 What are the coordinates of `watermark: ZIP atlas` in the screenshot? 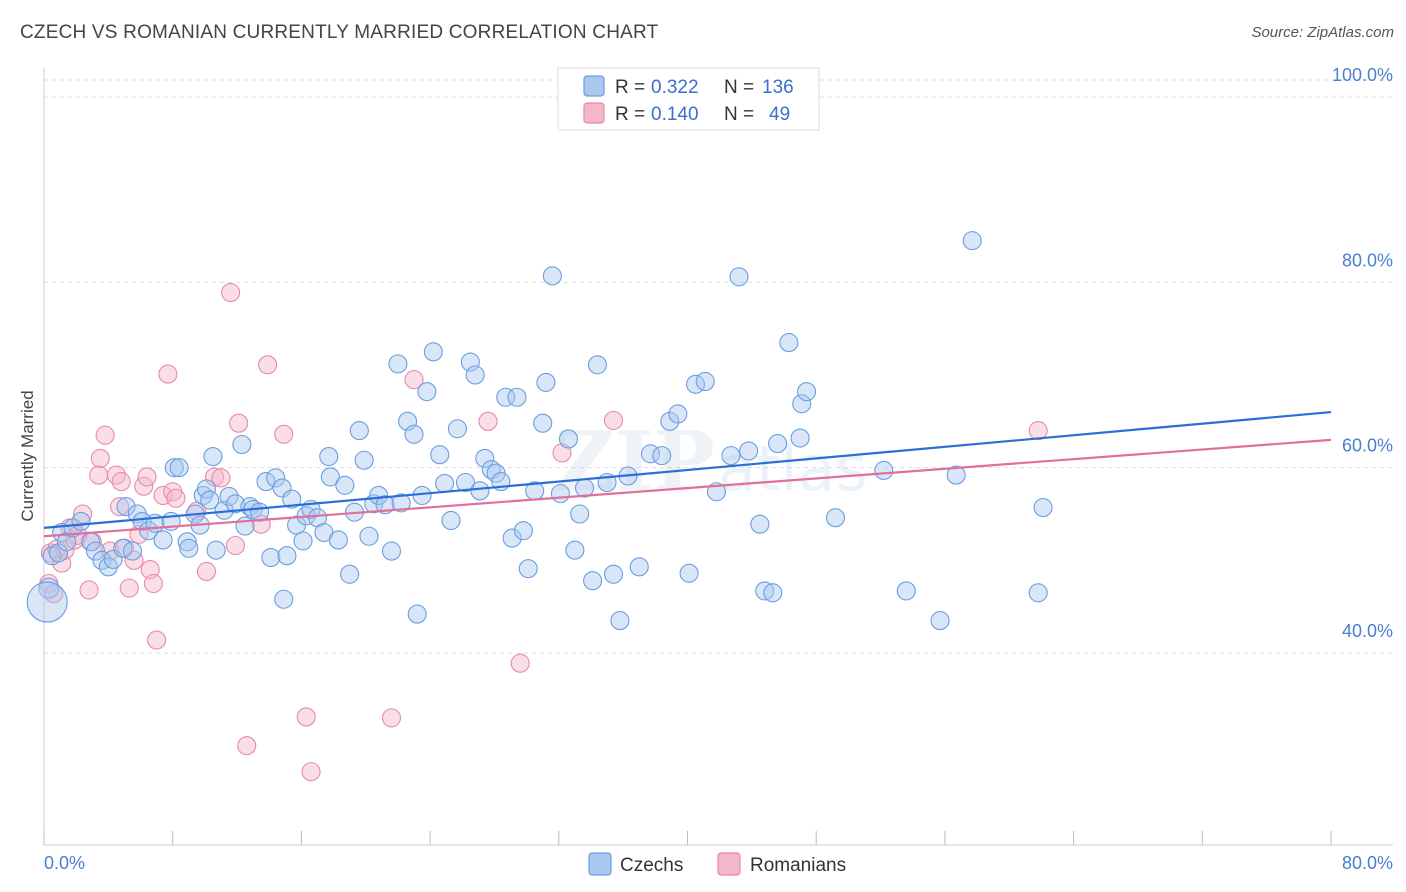 It's located at (711, 462).